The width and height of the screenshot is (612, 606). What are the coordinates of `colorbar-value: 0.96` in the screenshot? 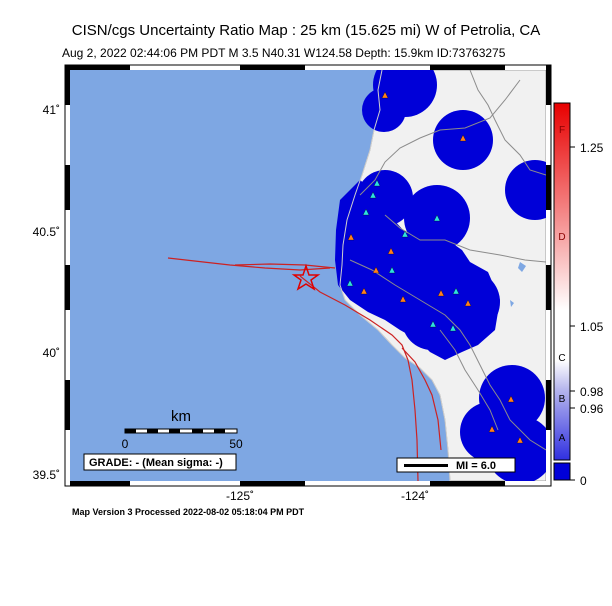 It's located at (592, 409).